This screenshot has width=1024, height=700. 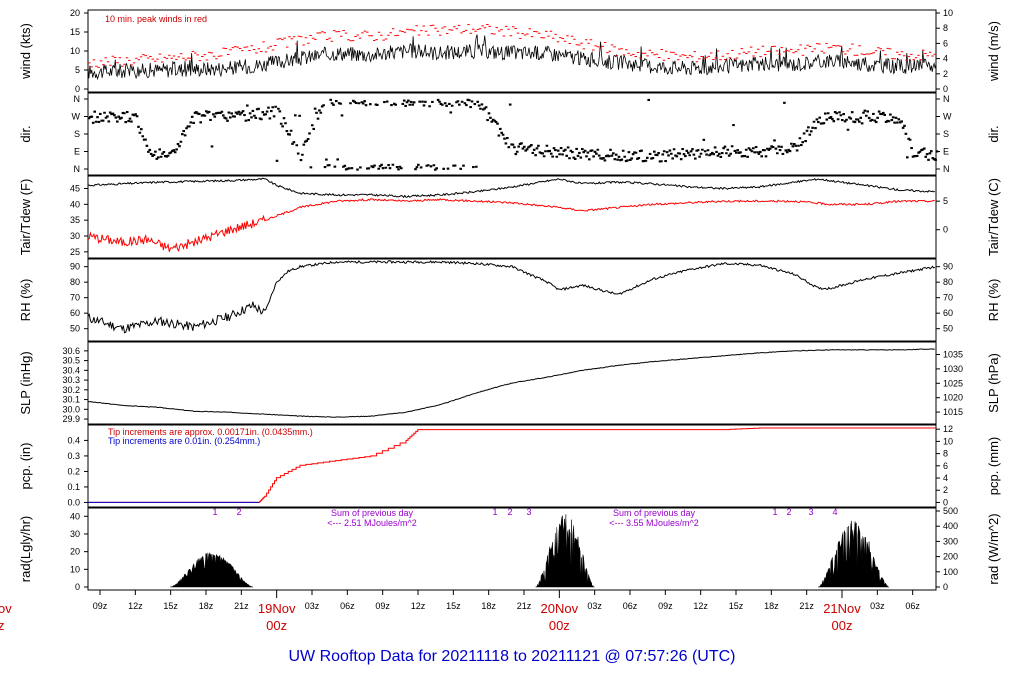 I want to click on panel-frame-radiation, so click(x=512, y=549).